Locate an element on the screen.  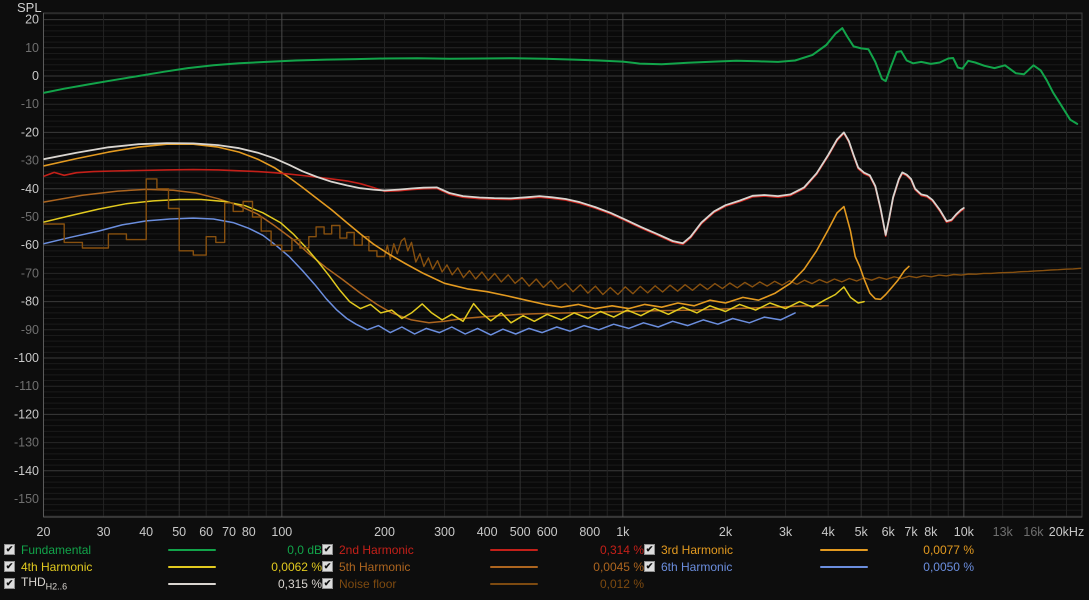
y-tick-label: -80 is located at coordinates (30, 302).